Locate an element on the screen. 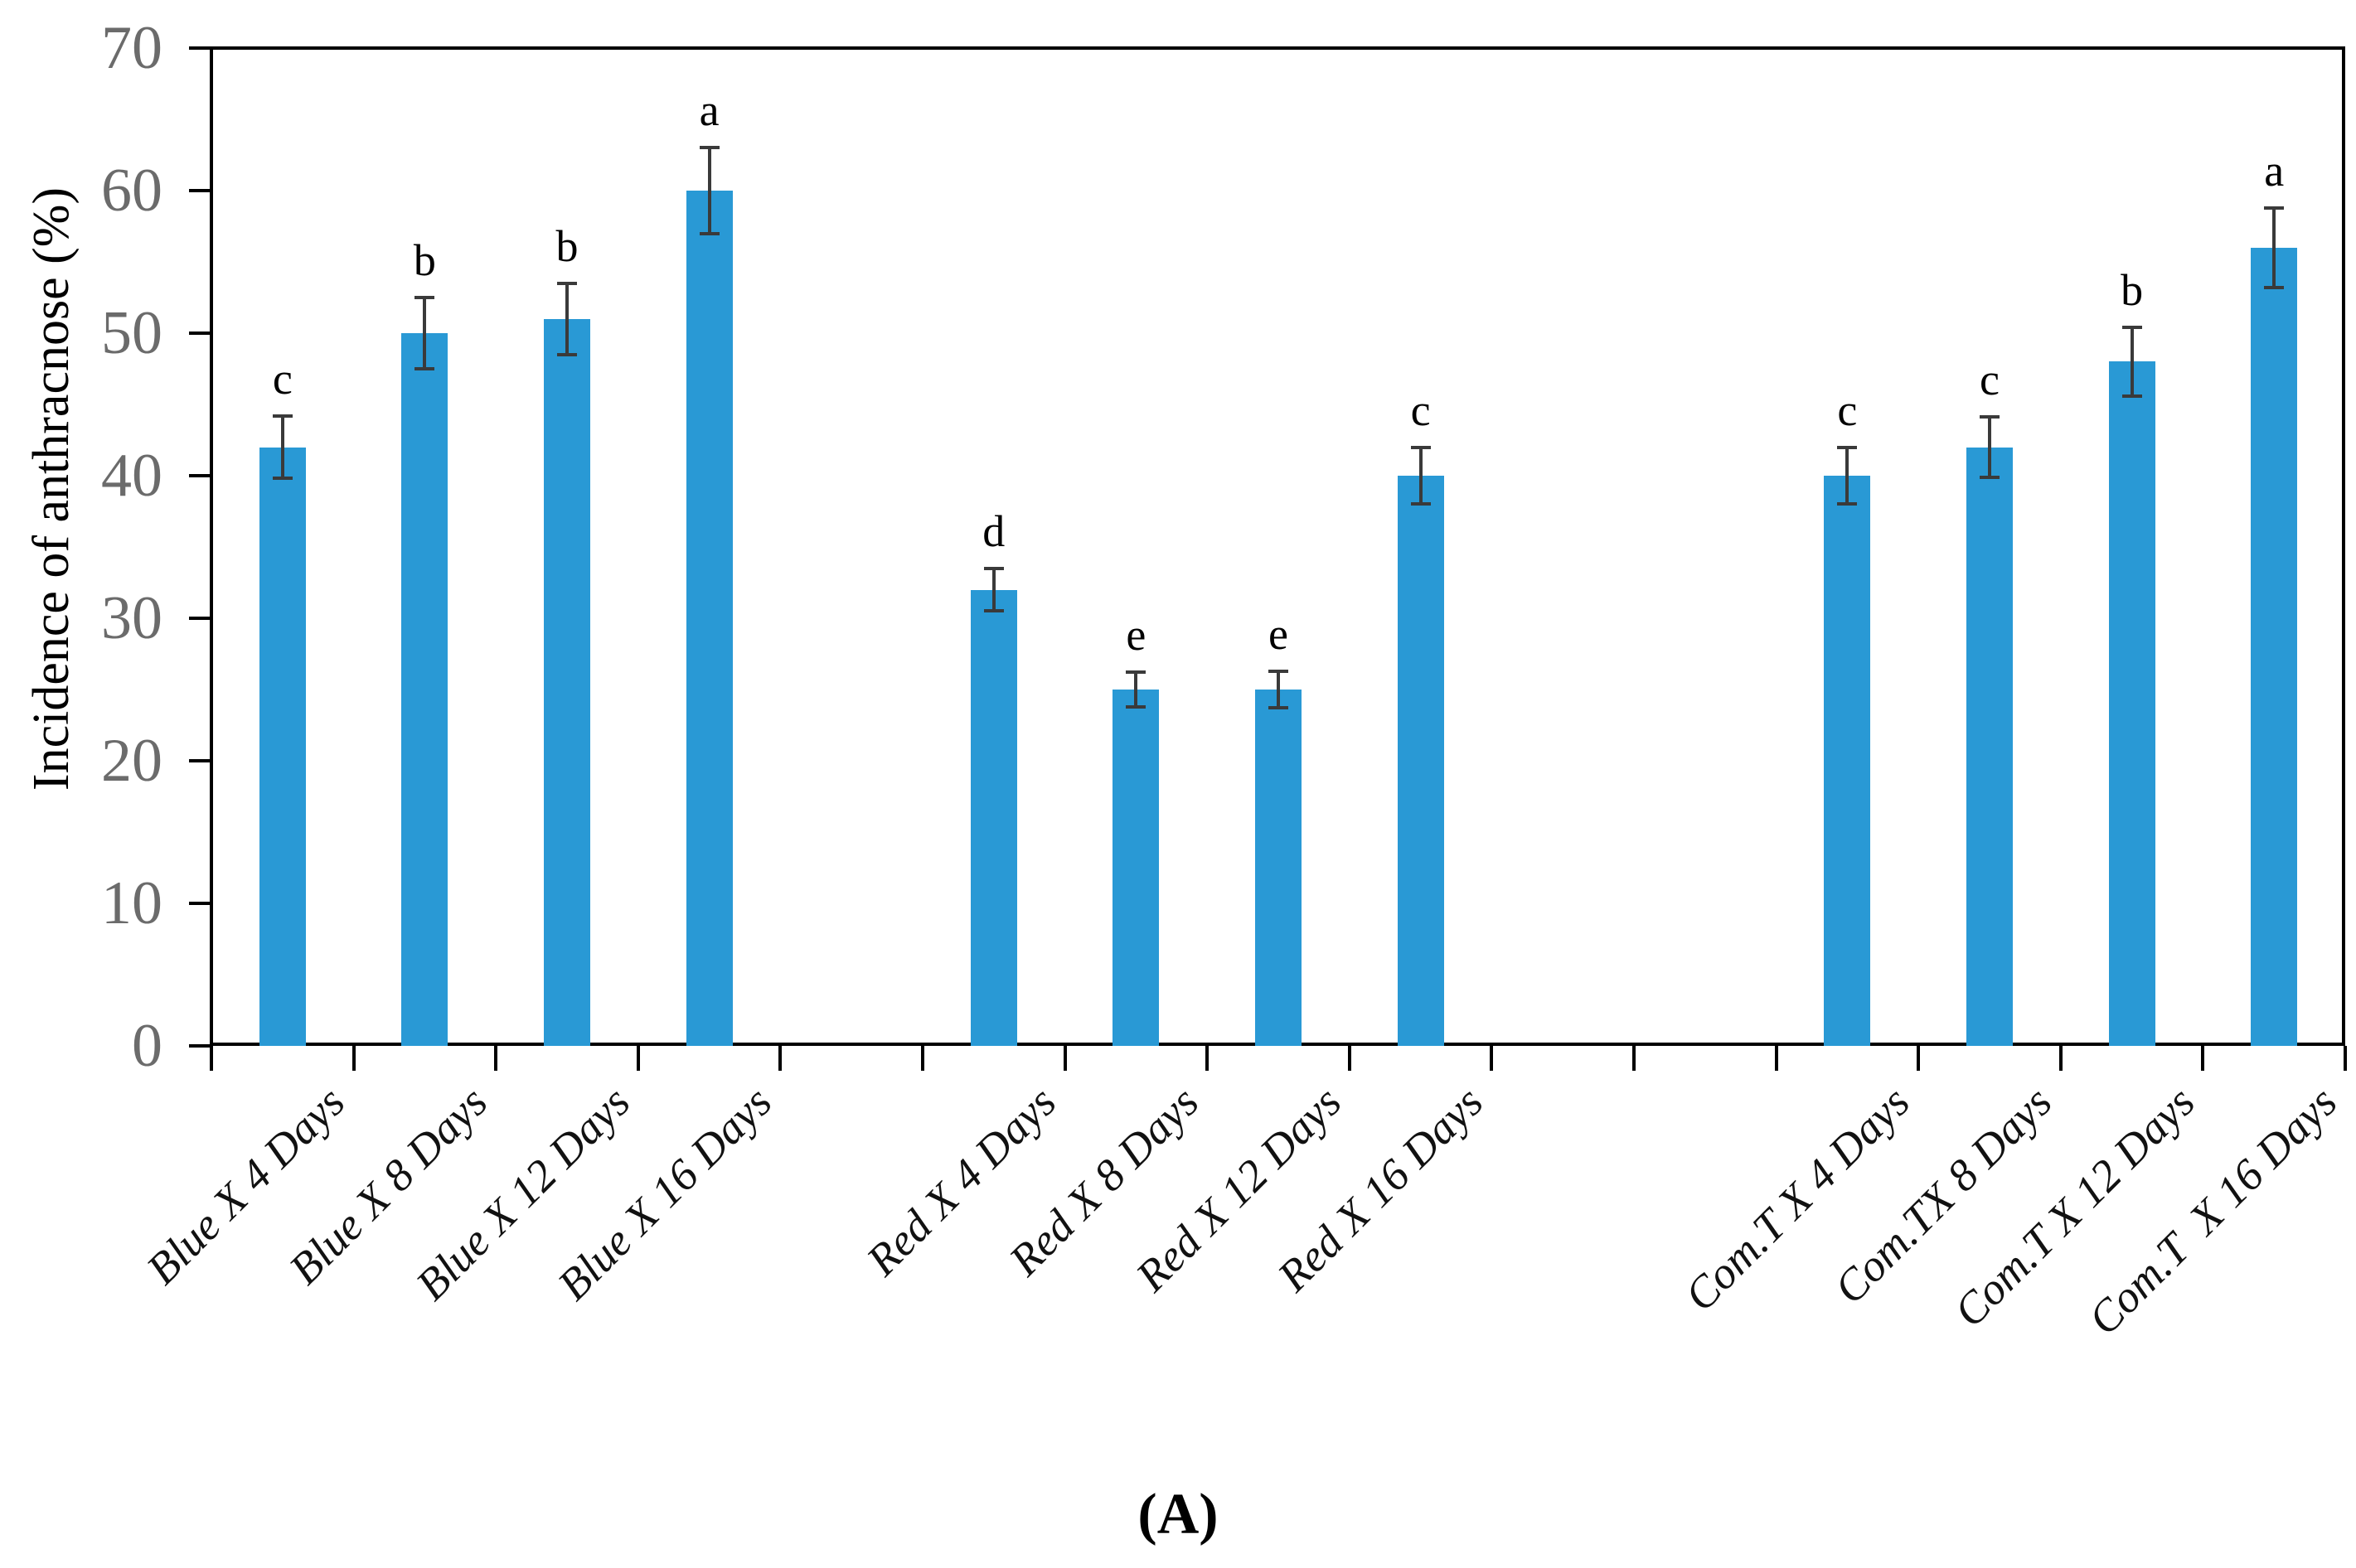 Image resolution: width=2356 pixels, height=1568 pixels. significance-letter: d is located at coordinates (994, 531).